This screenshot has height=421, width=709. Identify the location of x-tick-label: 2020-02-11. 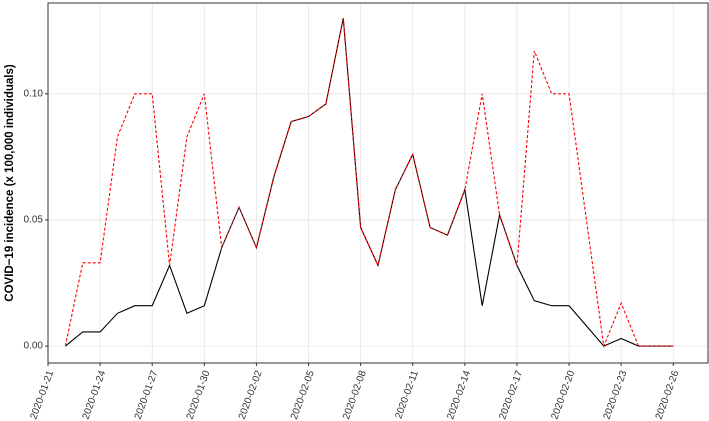
(407, 395).